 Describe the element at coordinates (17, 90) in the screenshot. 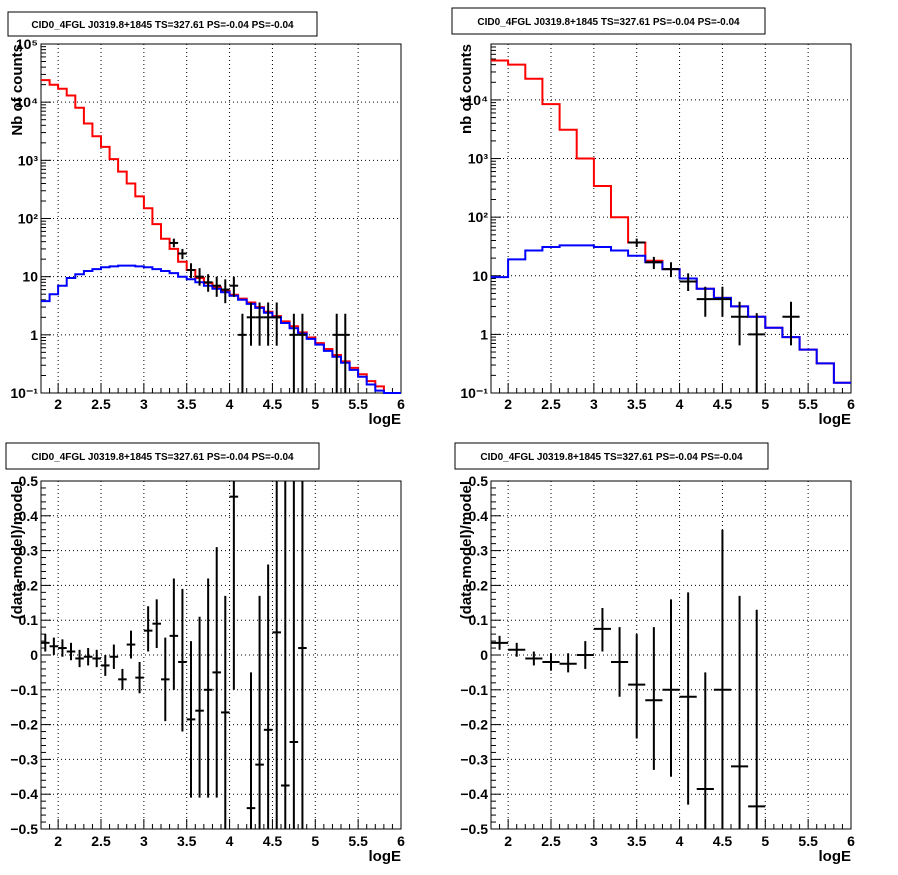

I see `y-axis-title: Nb of counts` at that location.